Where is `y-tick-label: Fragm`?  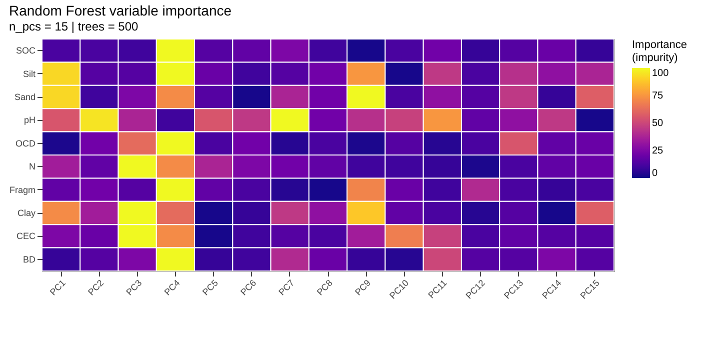
y-tick-label: Fragm is located at coordinates (22, 189).